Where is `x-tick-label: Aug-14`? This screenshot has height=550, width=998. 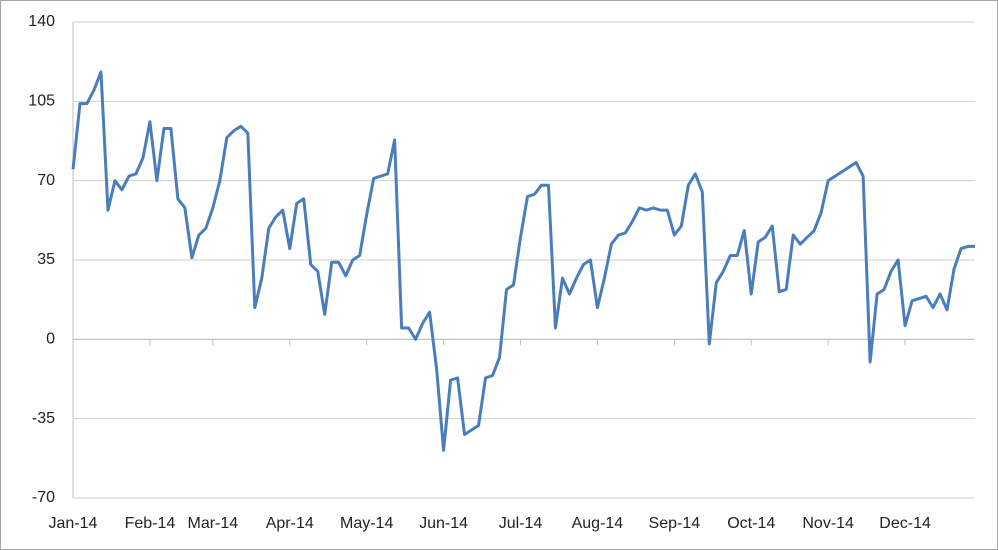
x-tick-label: Aug-14 is located at coordinates (598, 523).